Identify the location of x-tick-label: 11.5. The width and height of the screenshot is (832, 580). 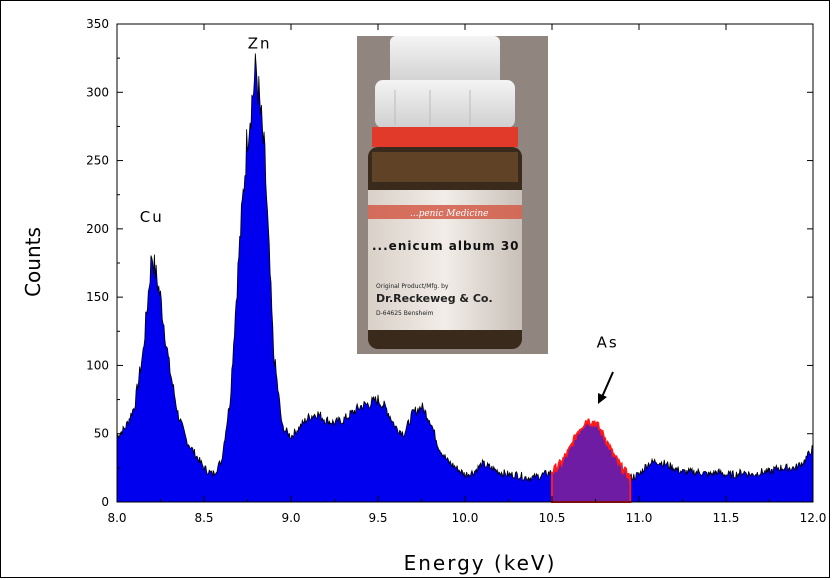
(726, 518).